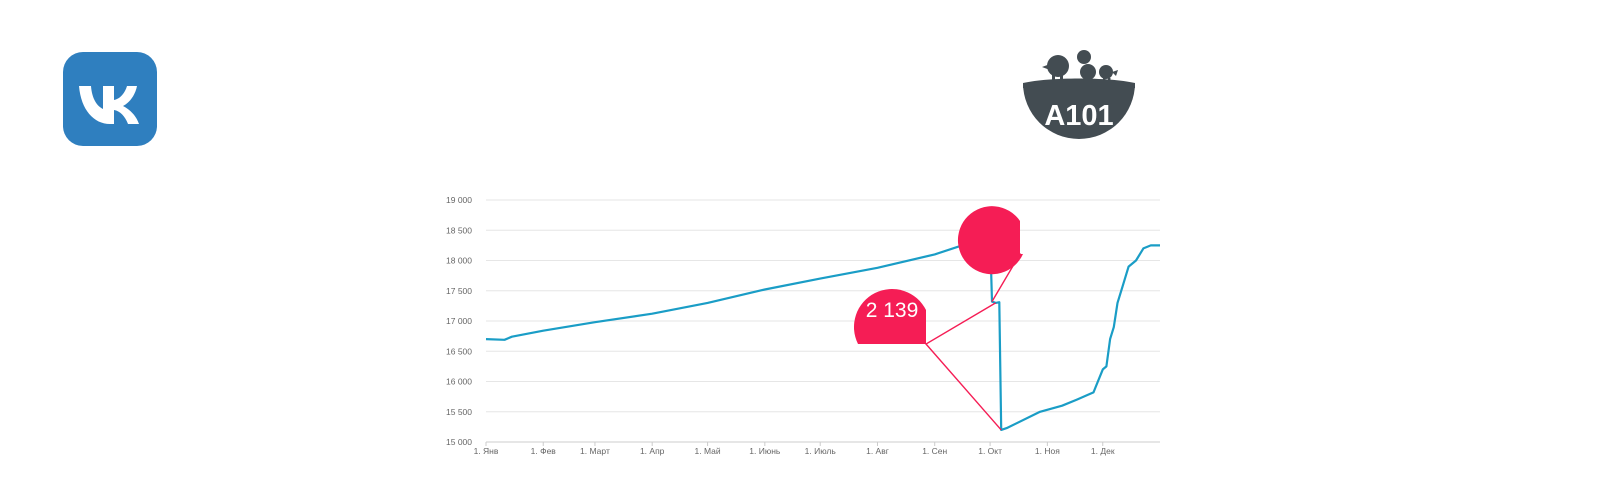 Image resolution: width=1600 pixels, height=500 pixels. What do you see at coordinates (652, 451) in the screenshot?
I see `x-tick-label: 1. Апр` at bounding box center [652, 451].